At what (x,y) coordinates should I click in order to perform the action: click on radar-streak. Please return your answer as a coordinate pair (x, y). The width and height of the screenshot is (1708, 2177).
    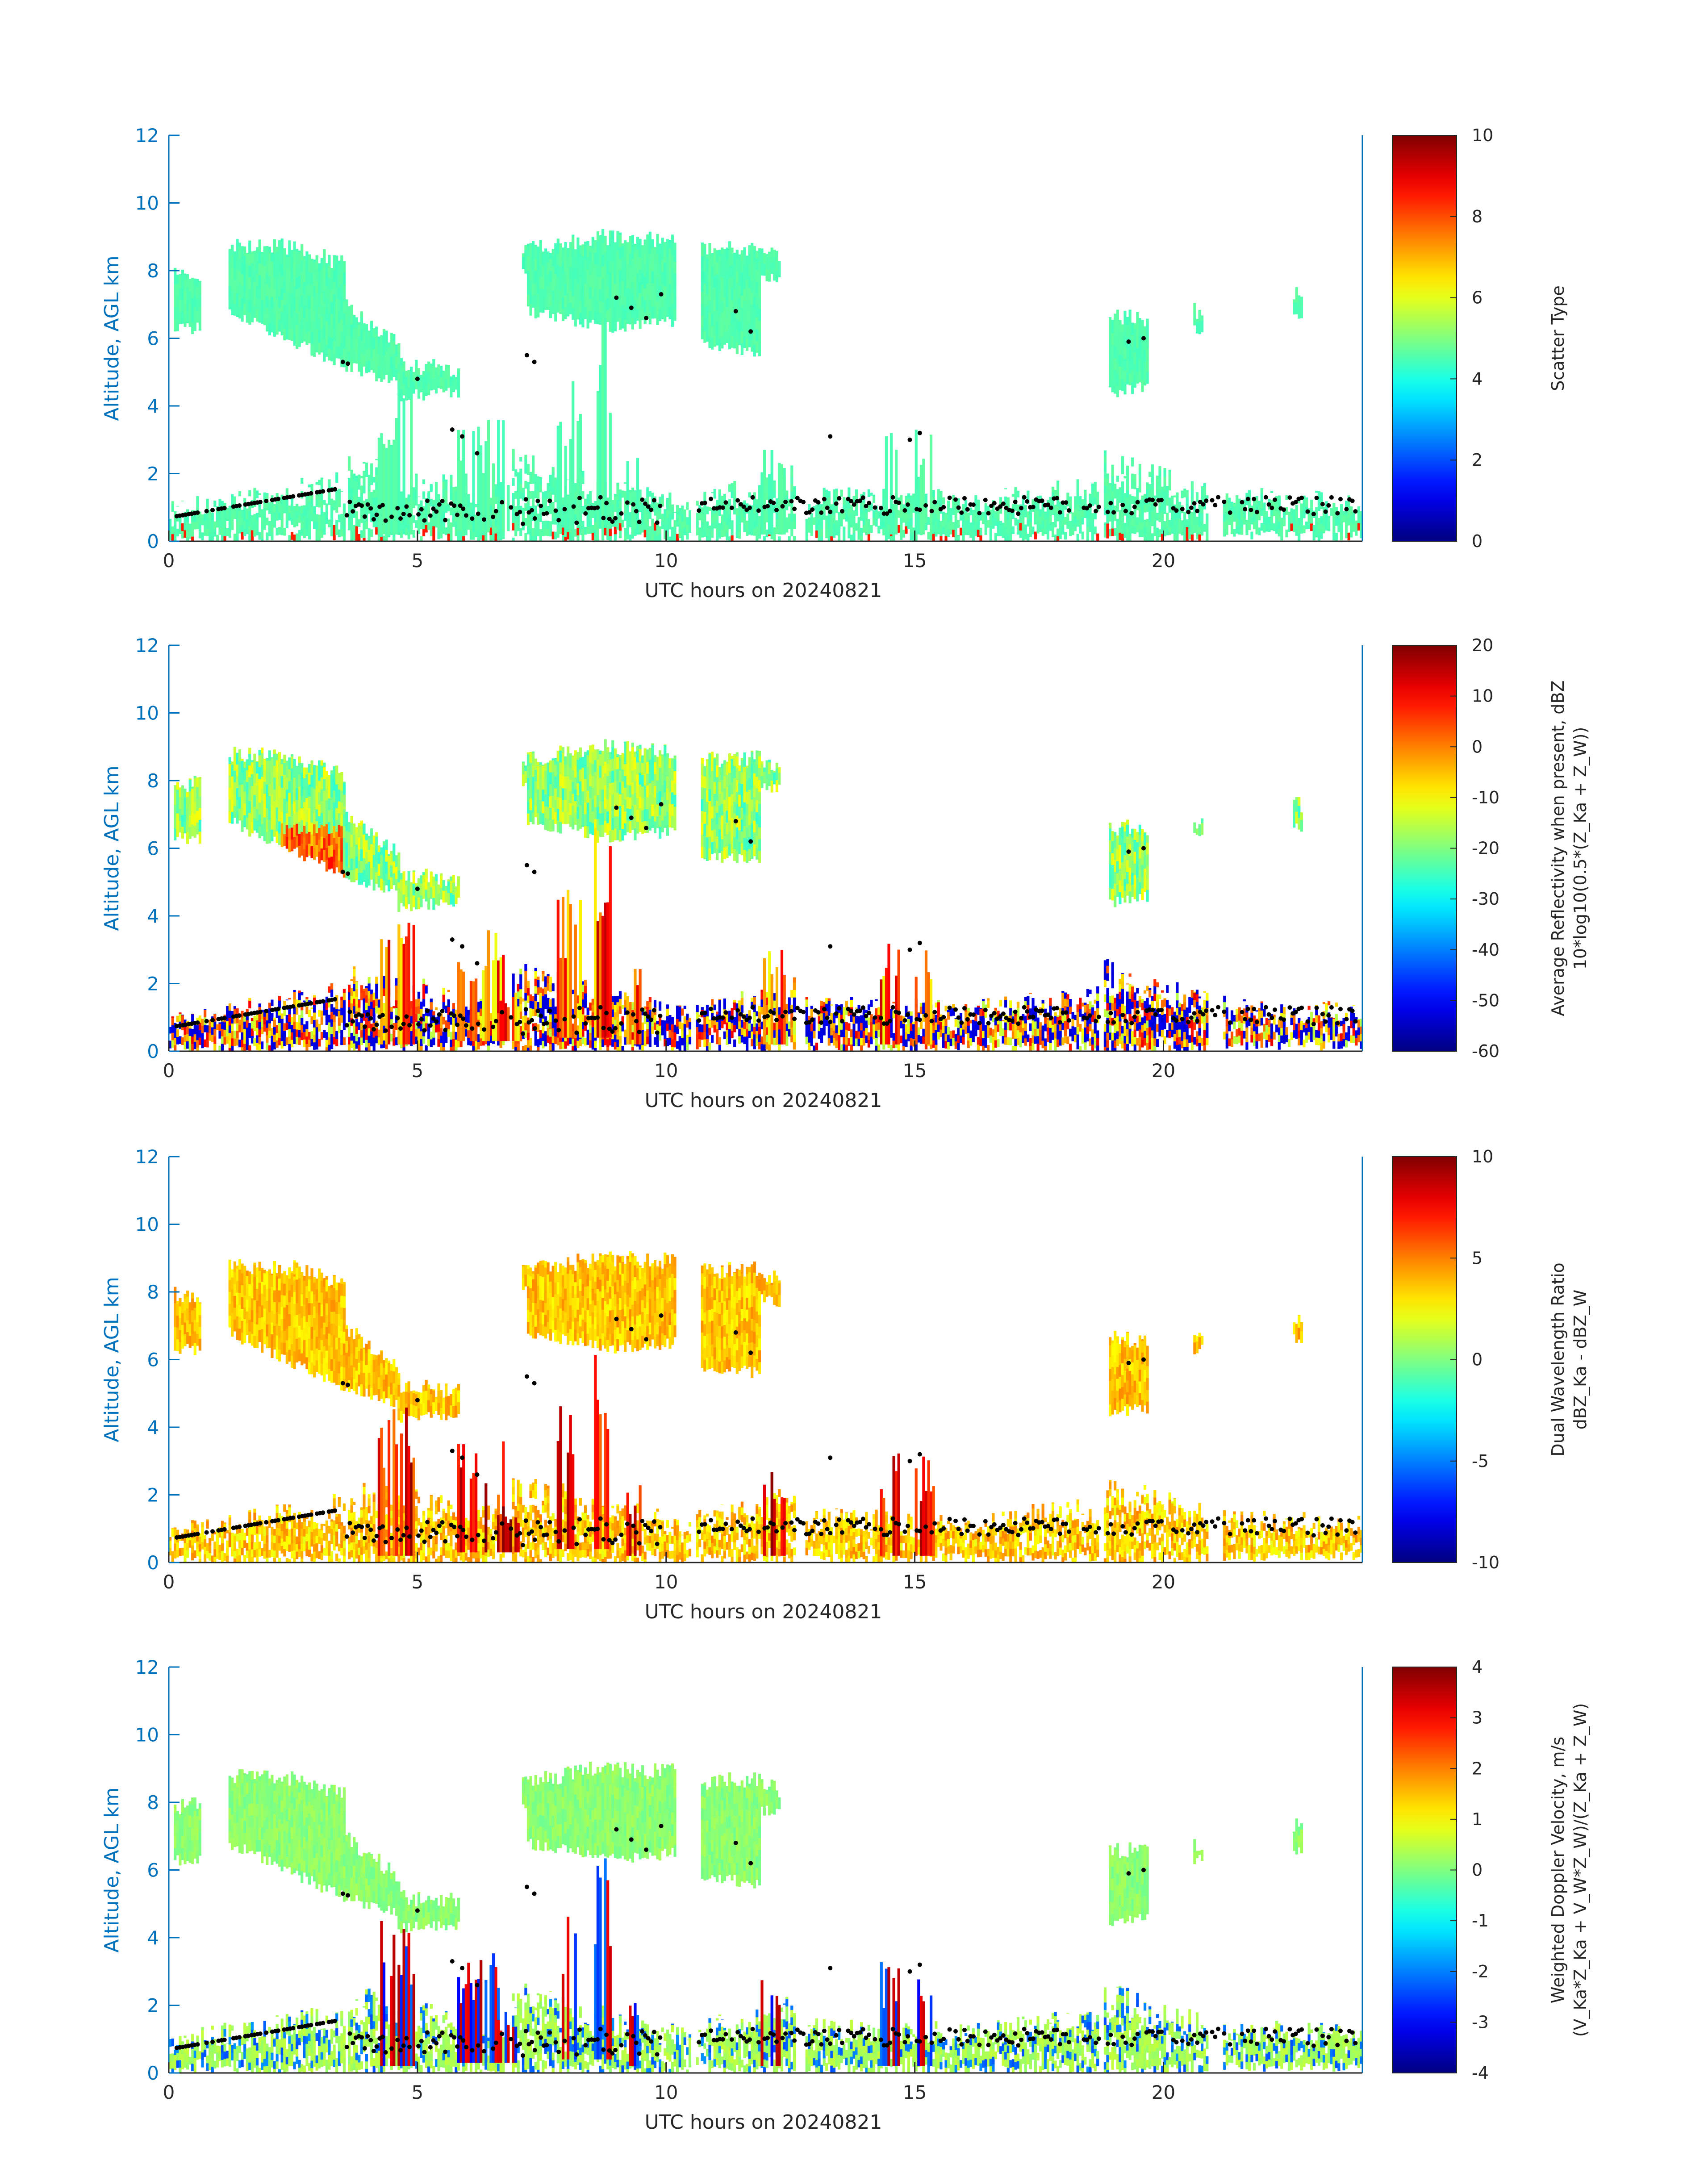
    Looking at the image, I should click on (886, 485).